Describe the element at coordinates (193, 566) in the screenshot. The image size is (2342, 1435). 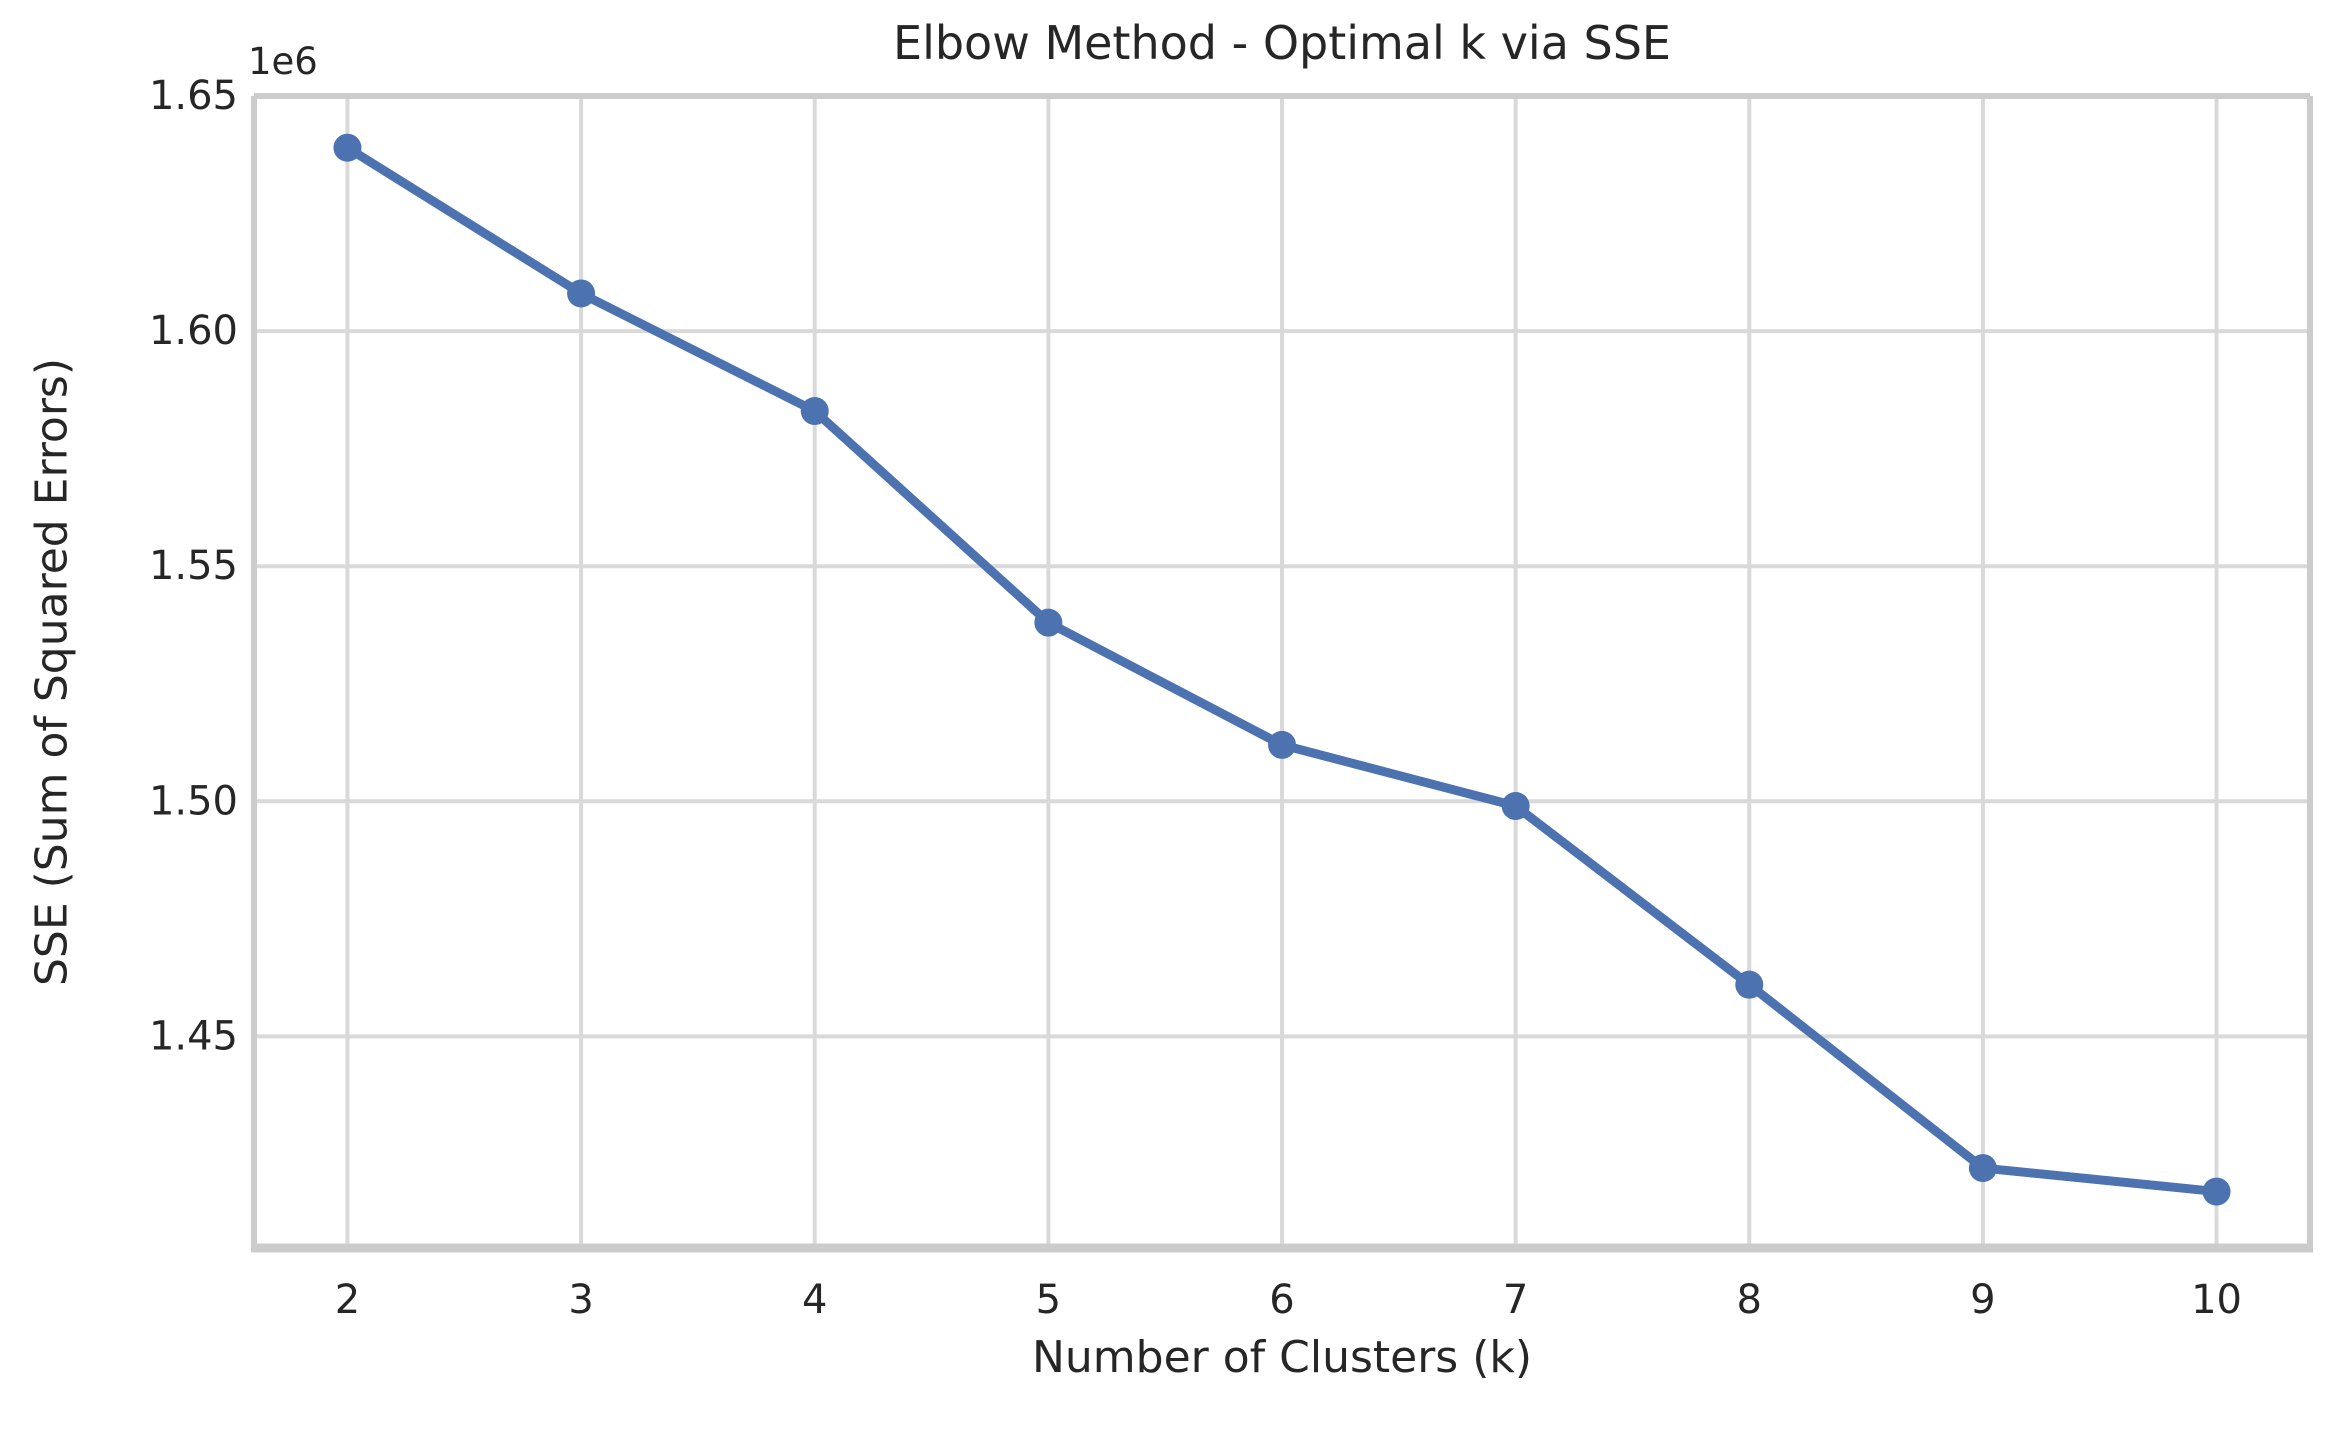
I see `y-tick-label-1.55: 1.55` at that location.